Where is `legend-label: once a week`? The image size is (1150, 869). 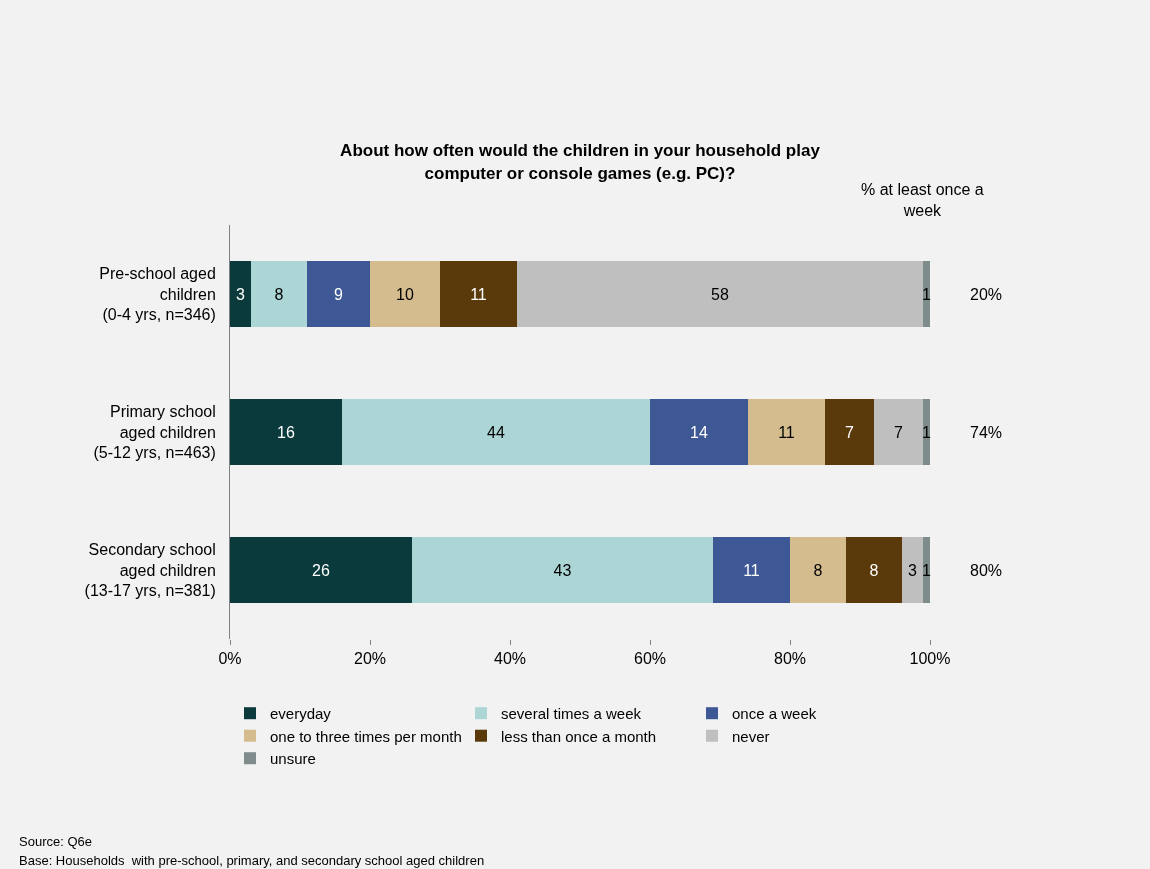
legend-label: once a week is located at coordinates (774, 714).